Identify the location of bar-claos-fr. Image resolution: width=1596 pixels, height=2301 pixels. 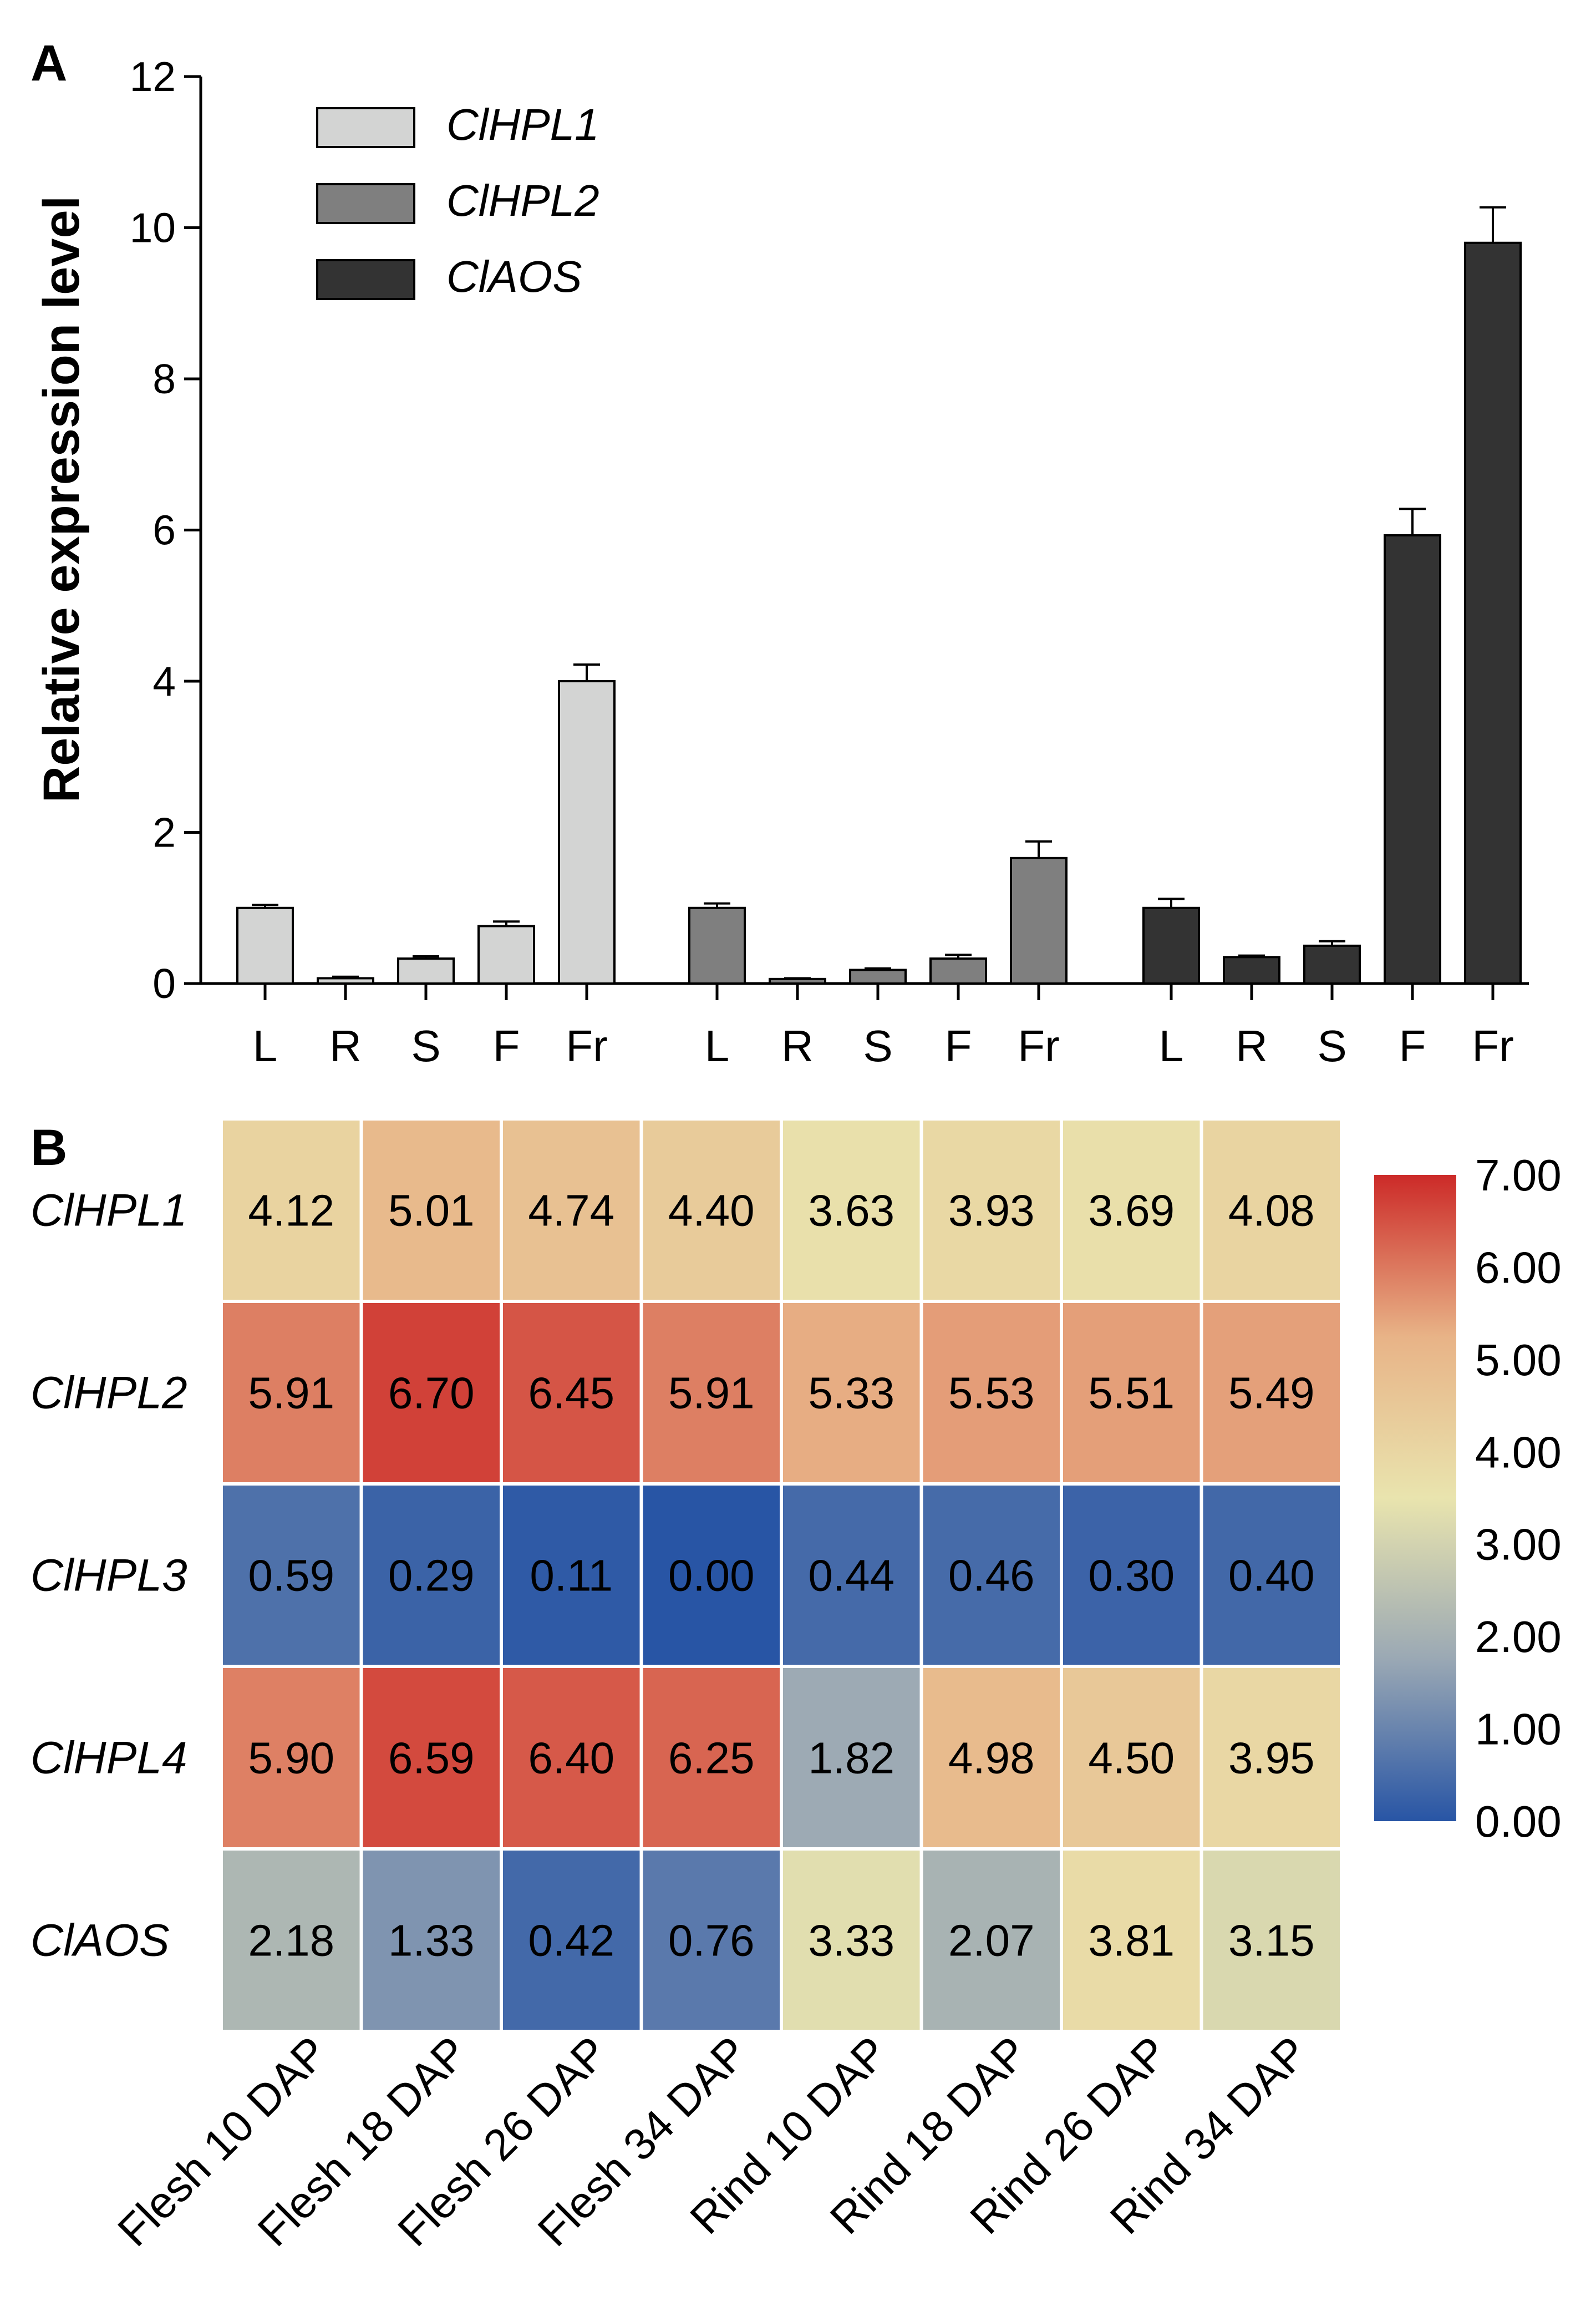
(1493, 613).